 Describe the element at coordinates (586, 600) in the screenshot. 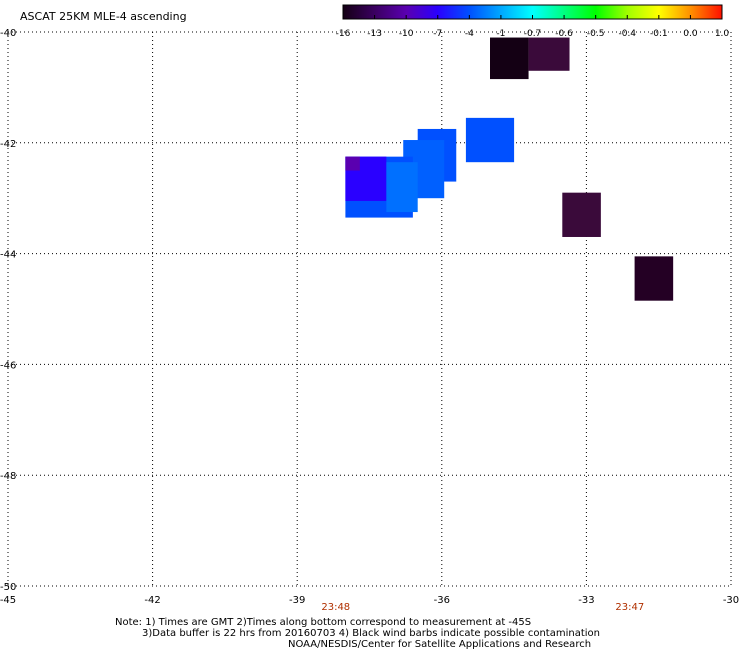

I see `x-tick-label: -33` at that location.